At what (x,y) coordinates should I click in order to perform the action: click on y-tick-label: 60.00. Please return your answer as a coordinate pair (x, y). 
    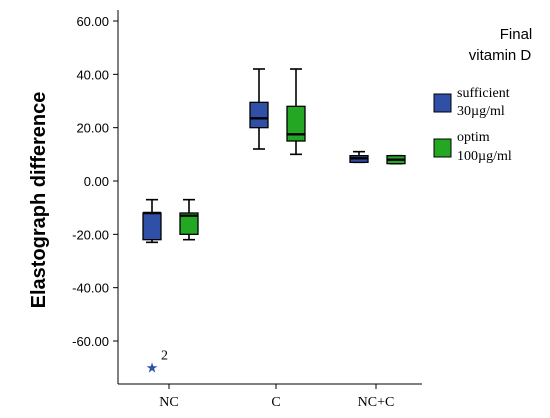
    Looking at the image, I should click on (92, 21).